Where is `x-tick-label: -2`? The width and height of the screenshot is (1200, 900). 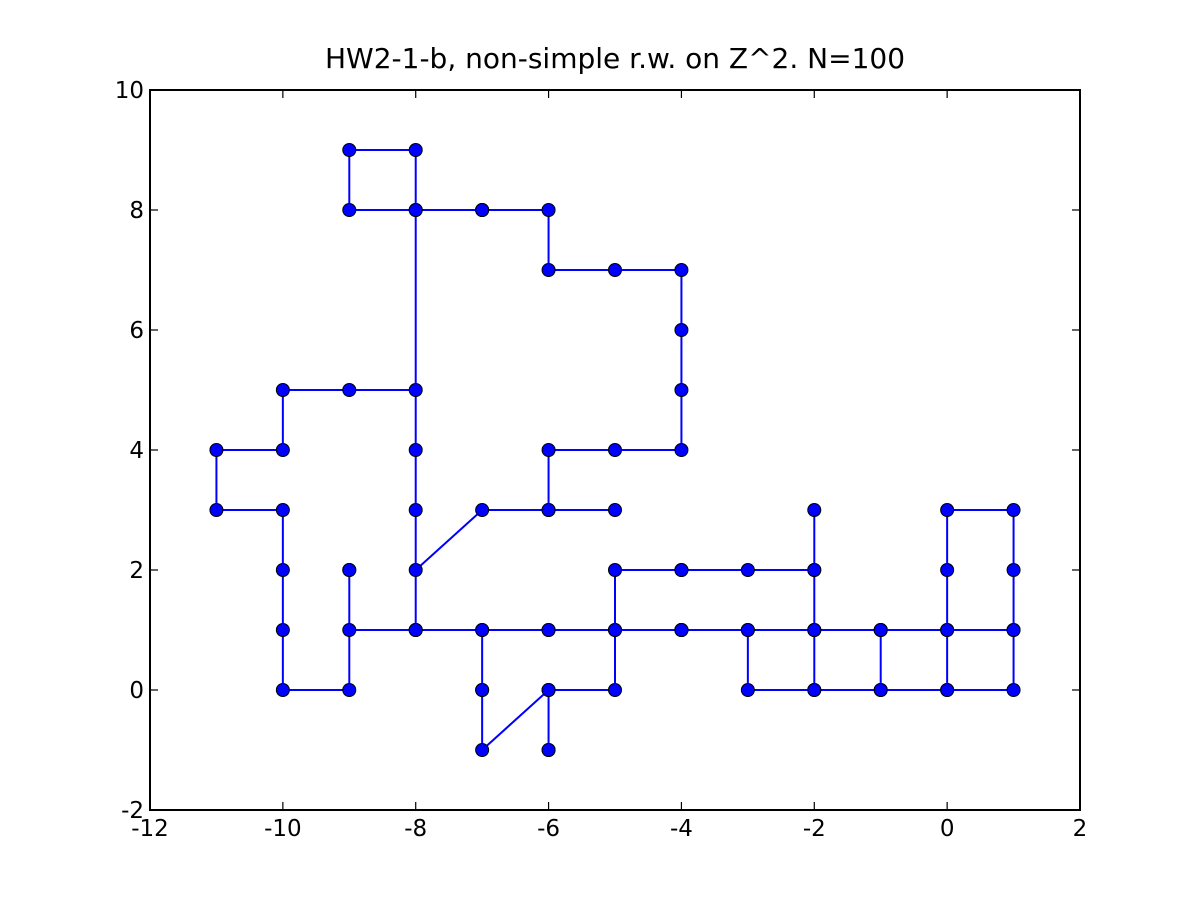
x-tick-label: -2 is located at coordinates (814, 829).